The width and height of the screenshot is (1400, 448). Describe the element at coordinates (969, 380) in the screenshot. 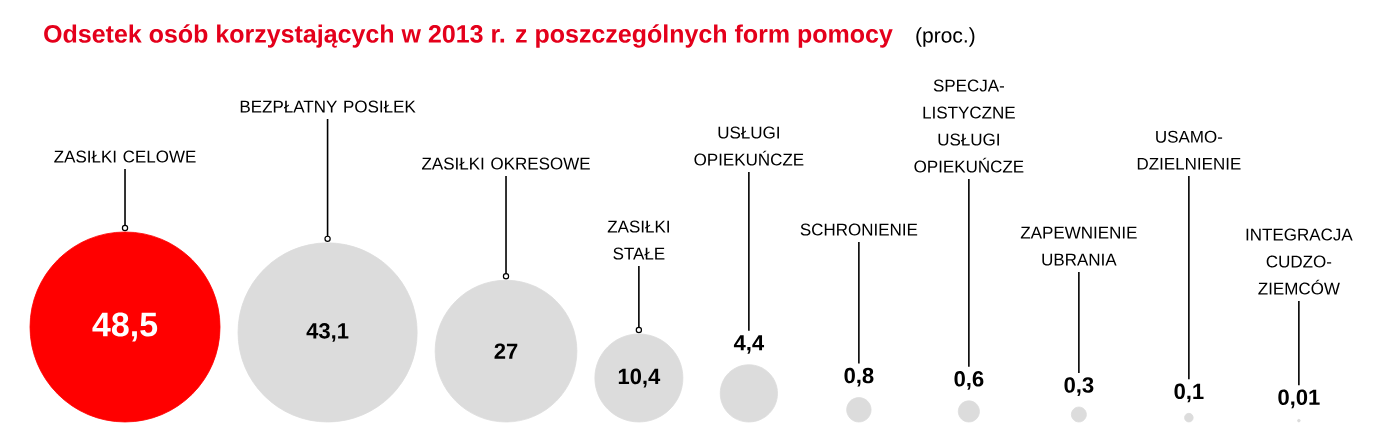

I see `data-label: 0,6` at that location.